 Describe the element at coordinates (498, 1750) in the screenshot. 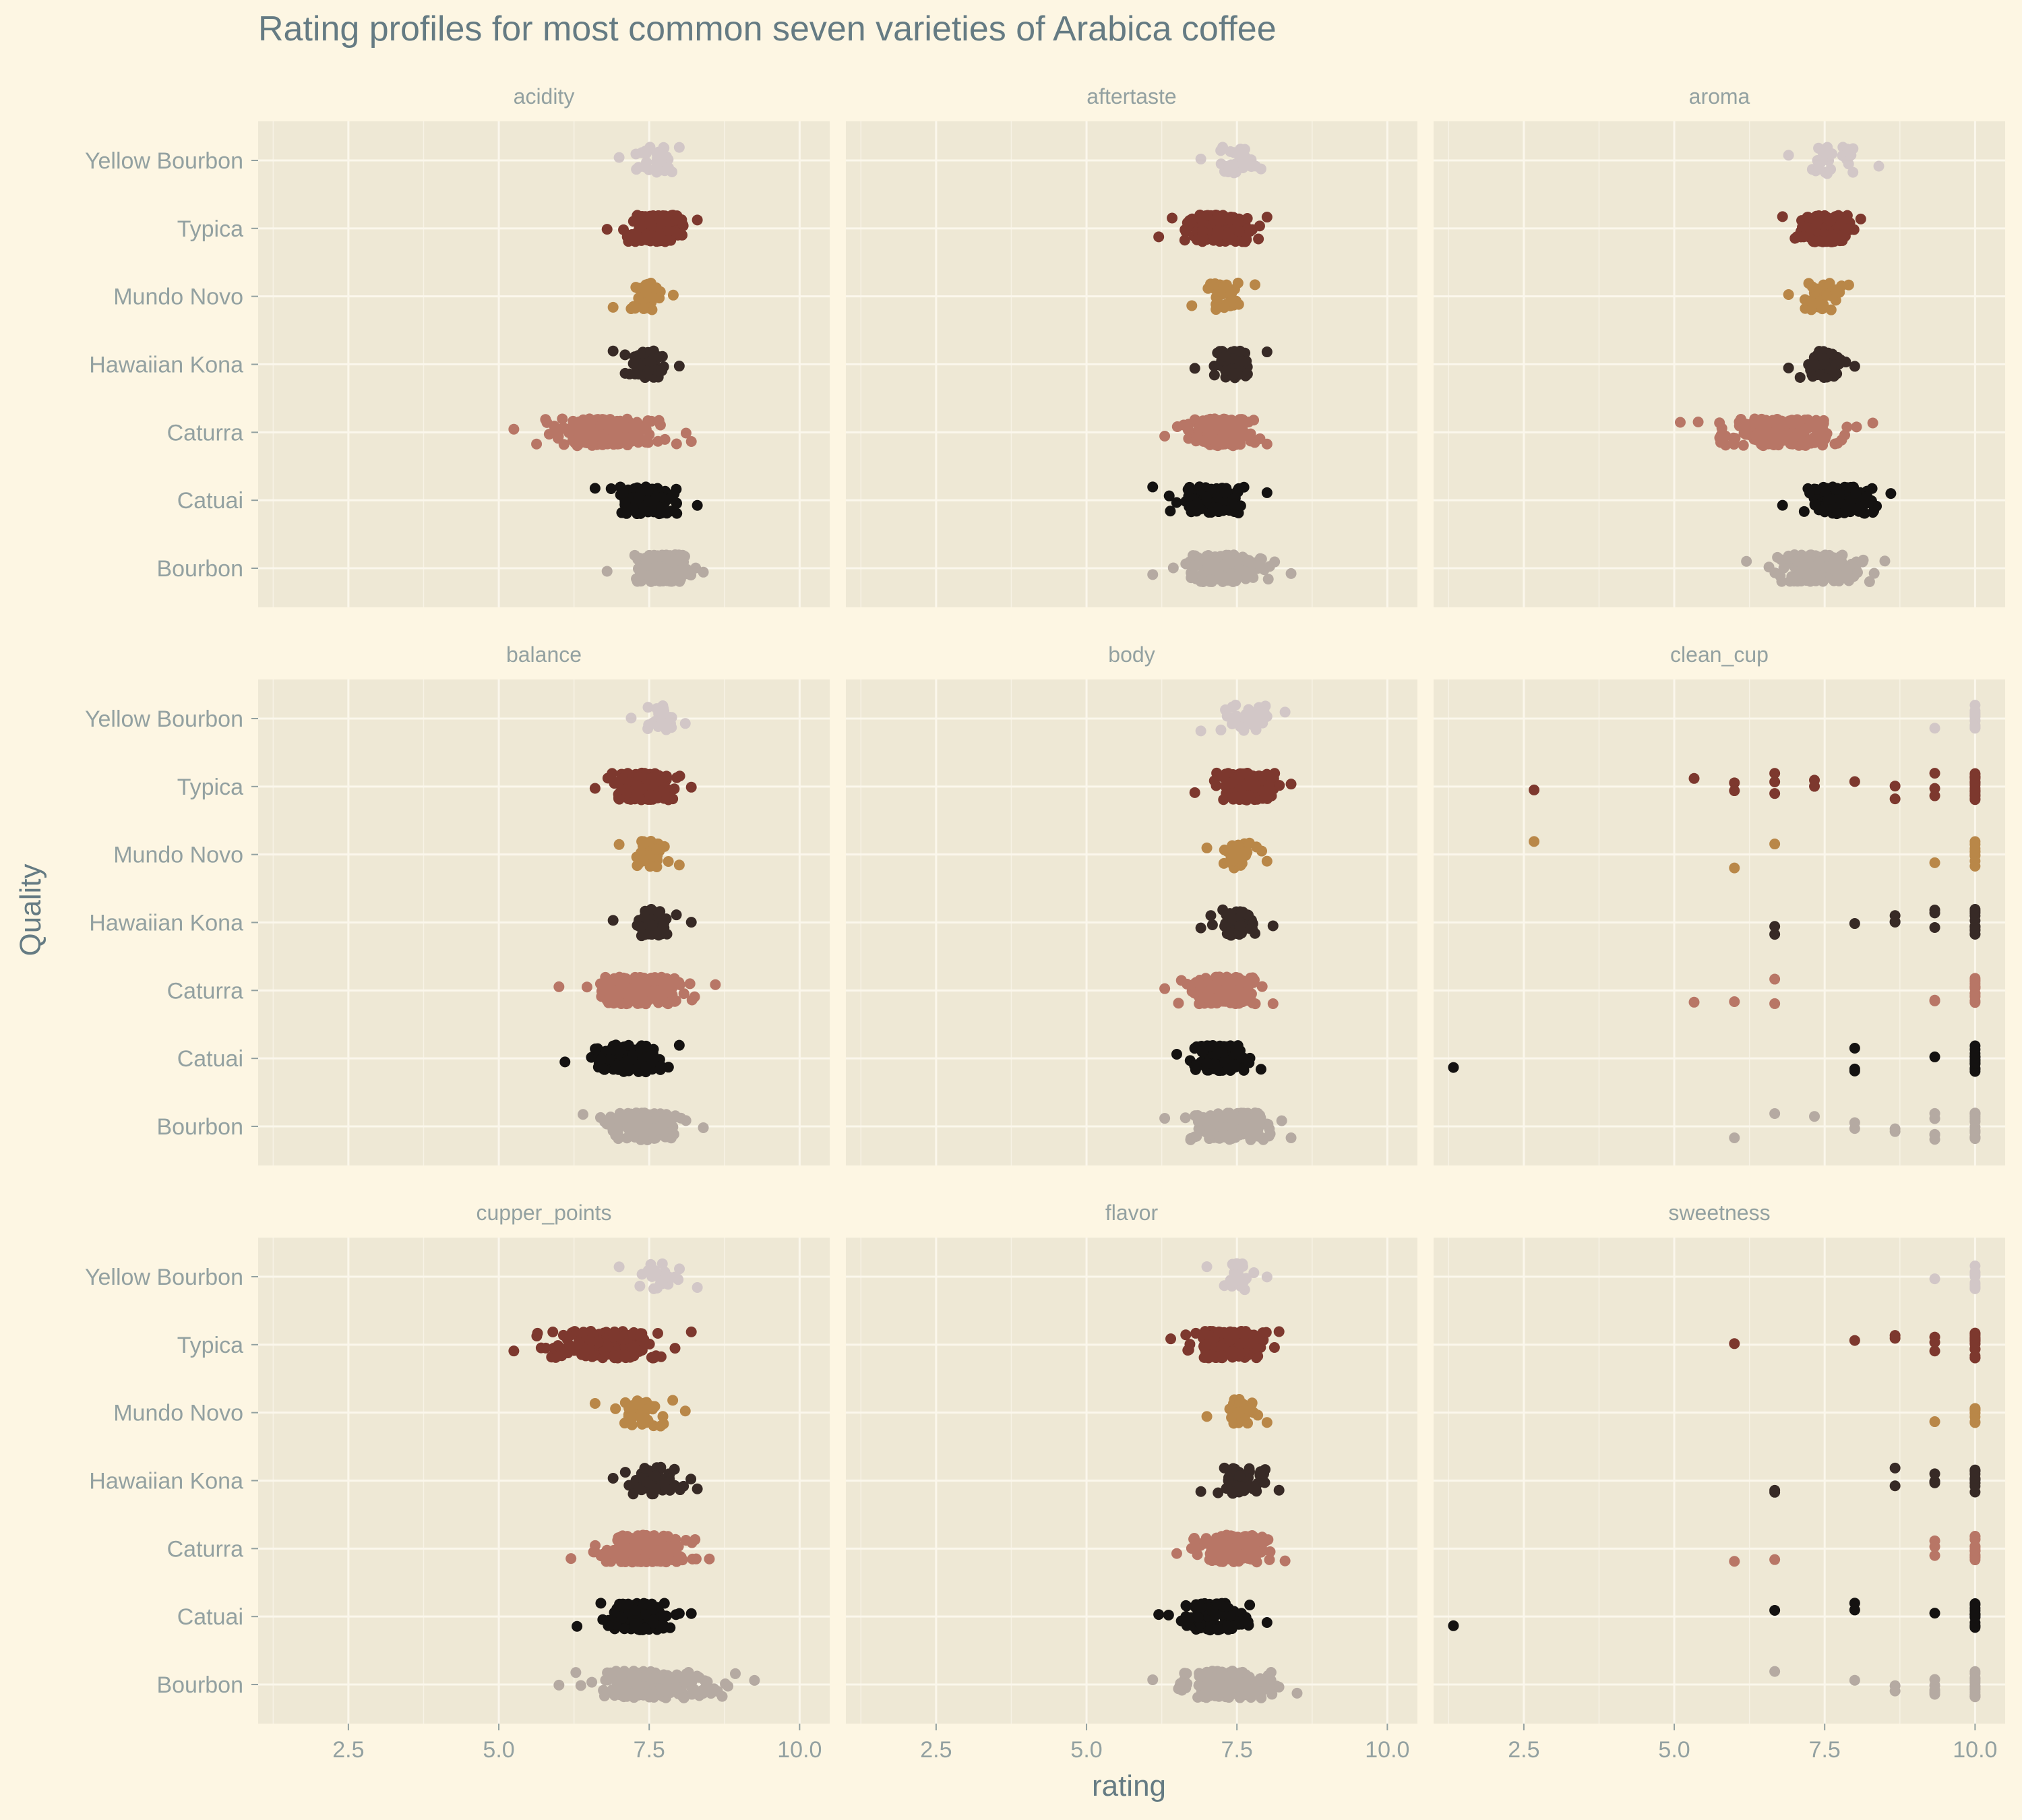

I see `x-tick-label: 5.0` at that location.